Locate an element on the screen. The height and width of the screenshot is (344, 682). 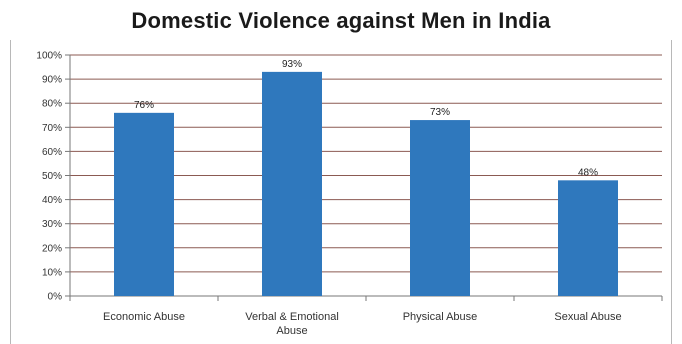
y-tick-label: 50% is located at coordinates (52, 176).